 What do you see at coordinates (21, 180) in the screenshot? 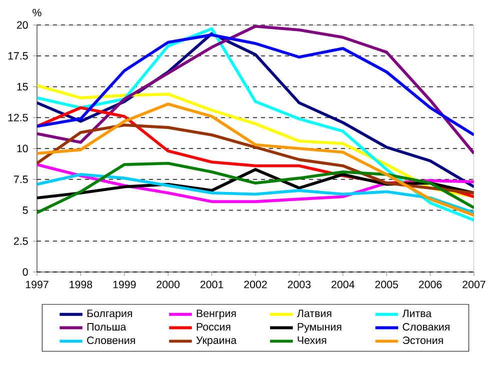
I see `y-tick-label: 7.5` at bounding box center [21, 180].